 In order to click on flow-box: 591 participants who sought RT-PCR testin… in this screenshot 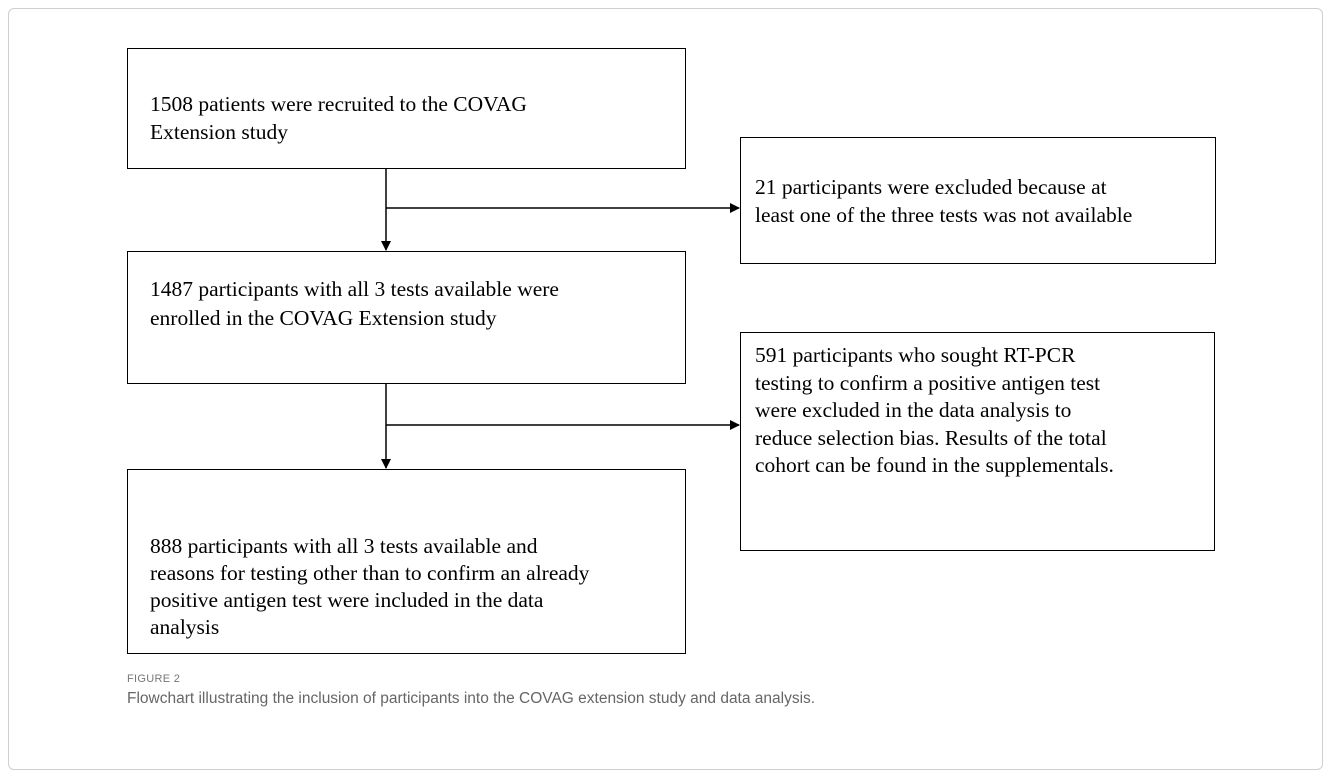, I will do `click(977, 441)`.